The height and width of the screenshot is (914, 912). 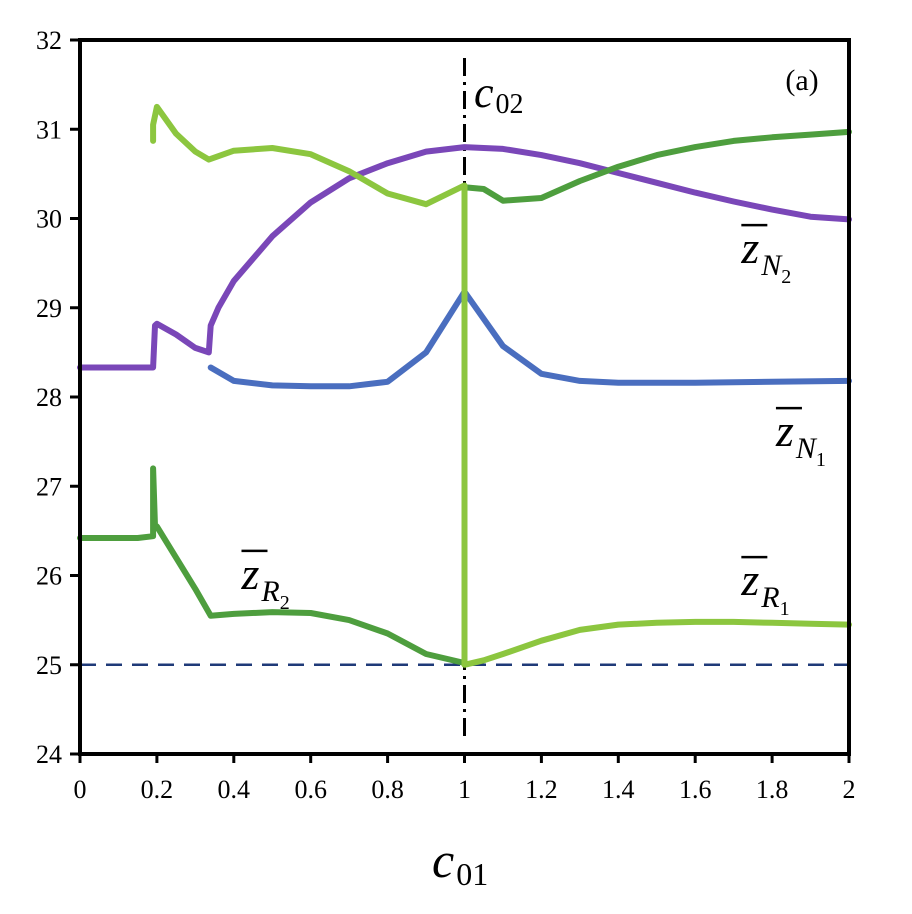 I want to click on panel-label: (a), so click(x=801, y=80).